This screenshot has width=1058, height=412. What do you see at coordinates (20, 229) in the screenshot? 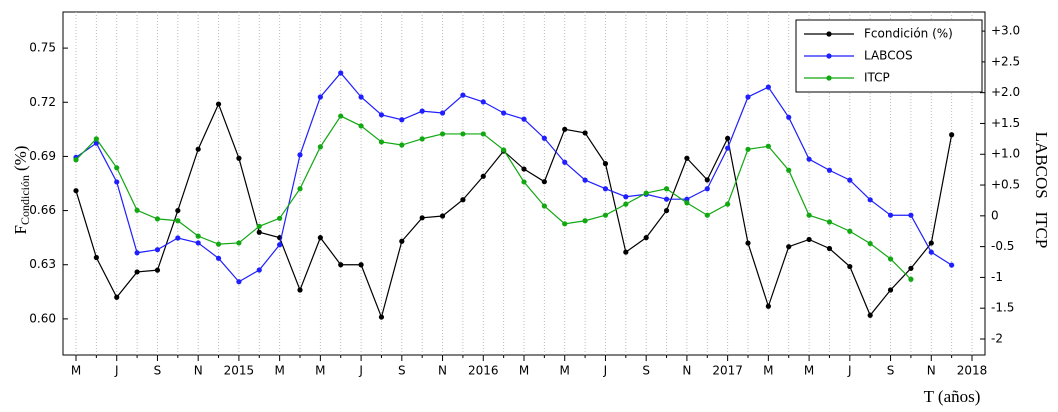
I see `y-label-main: F` at bounding box center [20, 229].